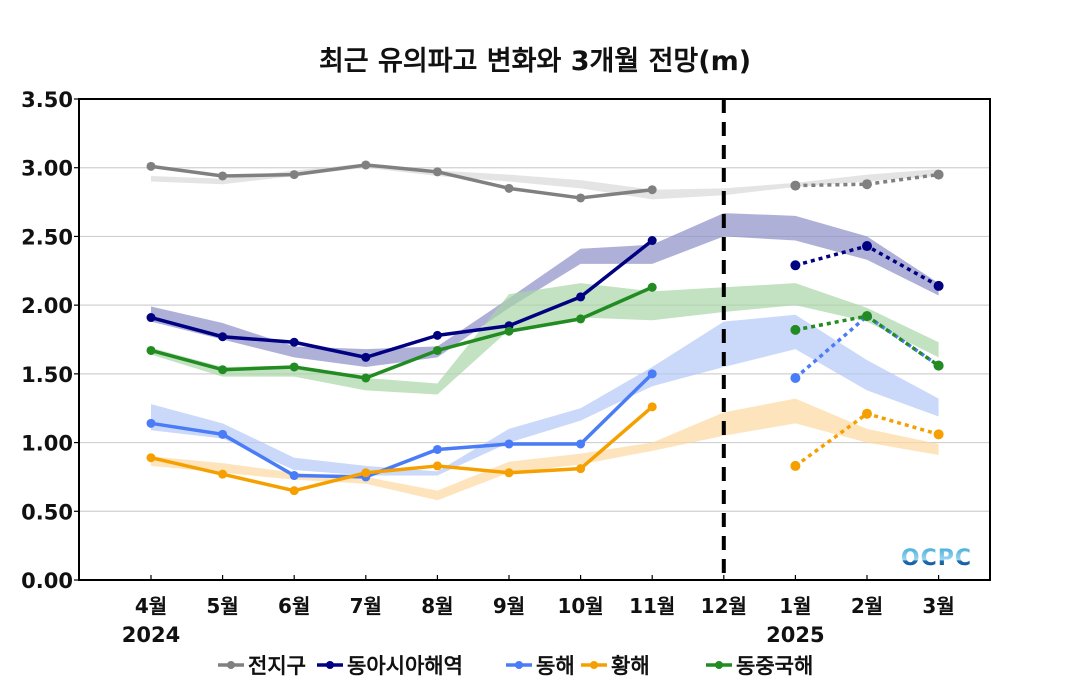 This screenshot has width=1070, height=700. I want to click on legend-label: 동중국해, so click(774, 666).